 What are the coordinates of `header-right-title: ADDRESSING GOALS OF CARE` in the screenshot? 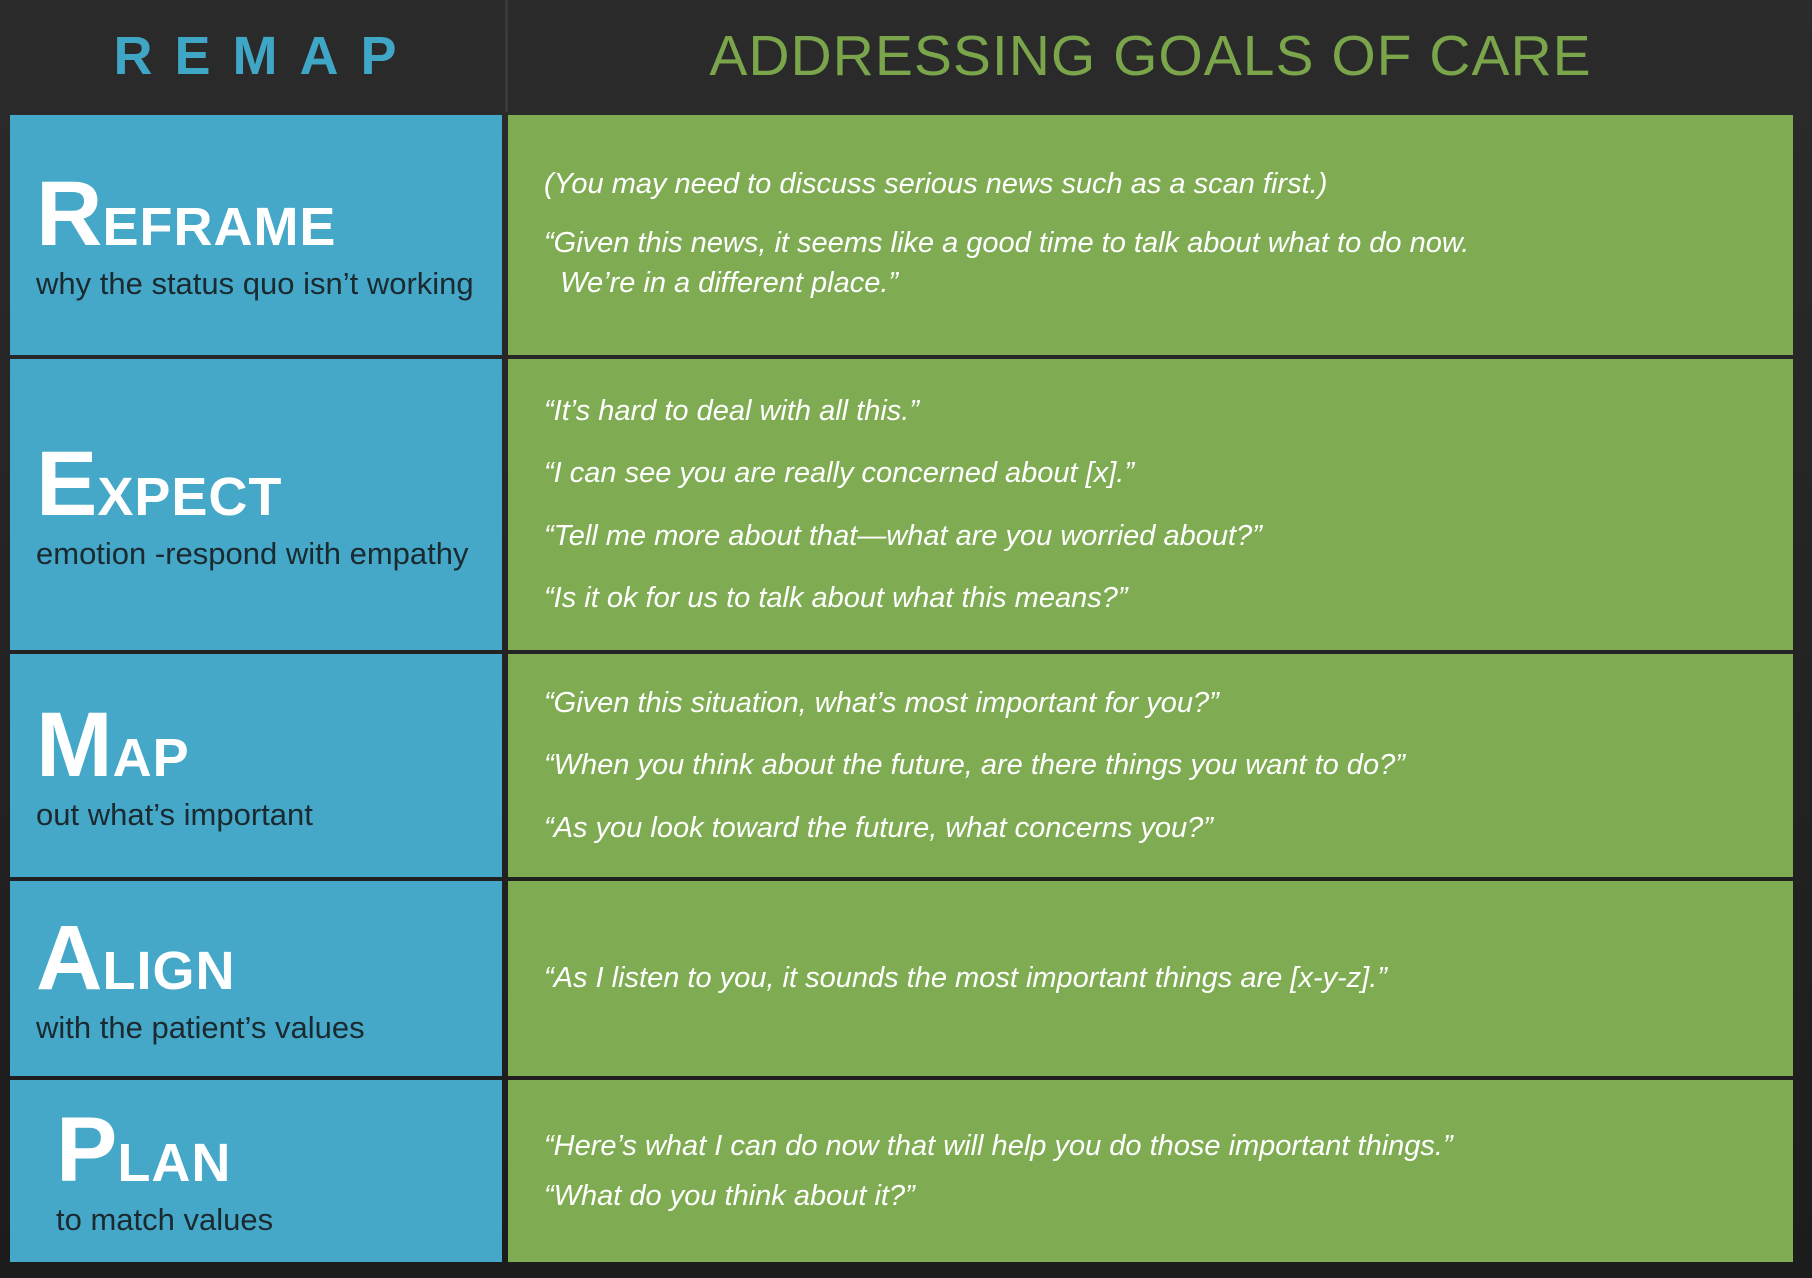 It's located at (1150, 56).